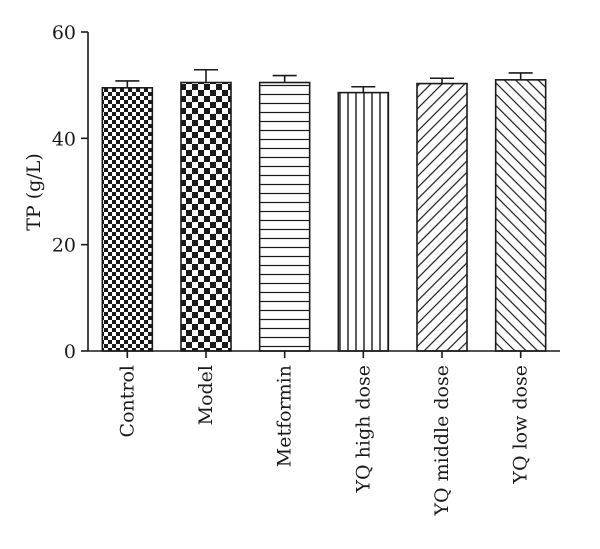  What do you see at coordinates (363, 429) in the screenshot?
I see `x-tick-label: YQ high dose` at bounding box center [363, 429].